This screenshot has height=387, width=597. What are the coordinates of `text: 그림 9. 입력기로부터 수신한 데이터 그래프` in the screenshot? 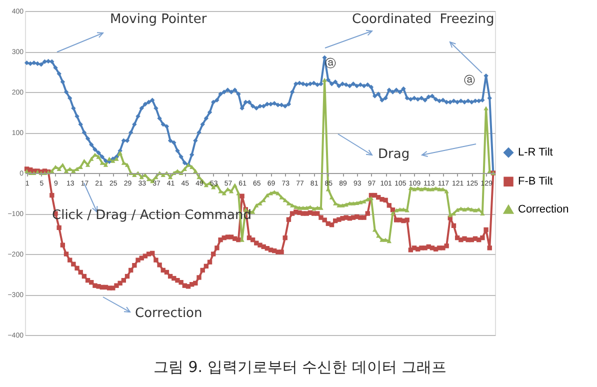 It's located at (300, 367).